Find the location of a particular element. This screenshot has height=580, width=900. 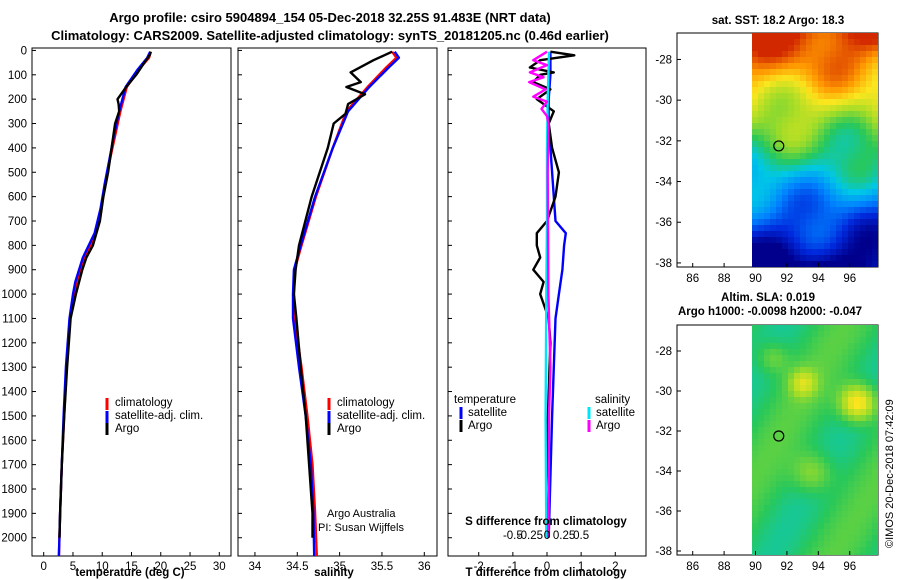

map-y-tick-label: -32 is located at coordinates (663, 142).